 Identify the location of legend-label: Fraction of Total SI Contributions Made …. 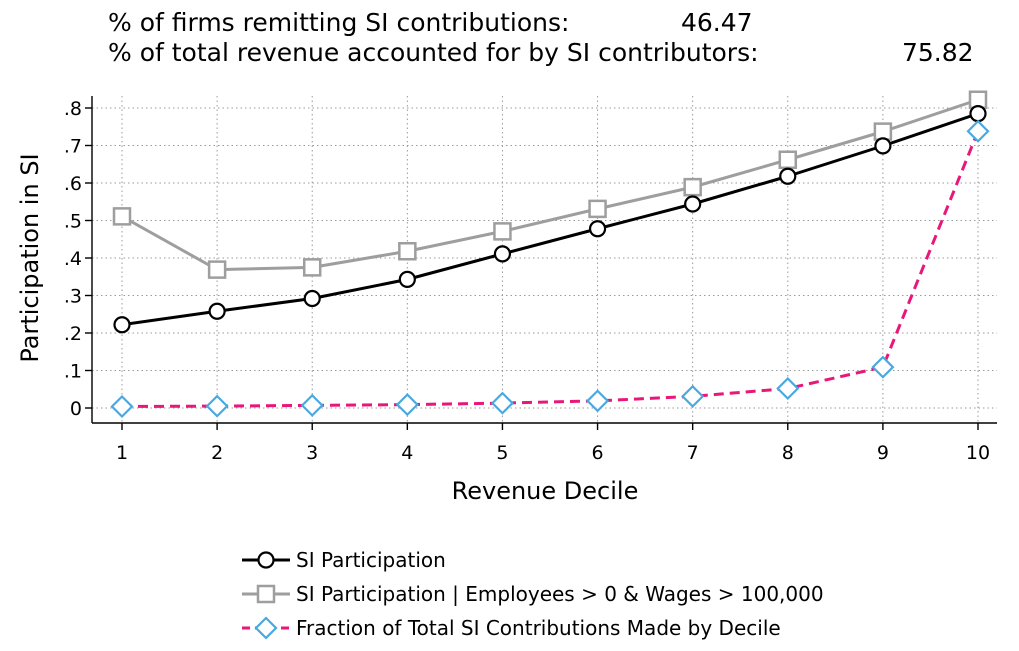
(538, 628).